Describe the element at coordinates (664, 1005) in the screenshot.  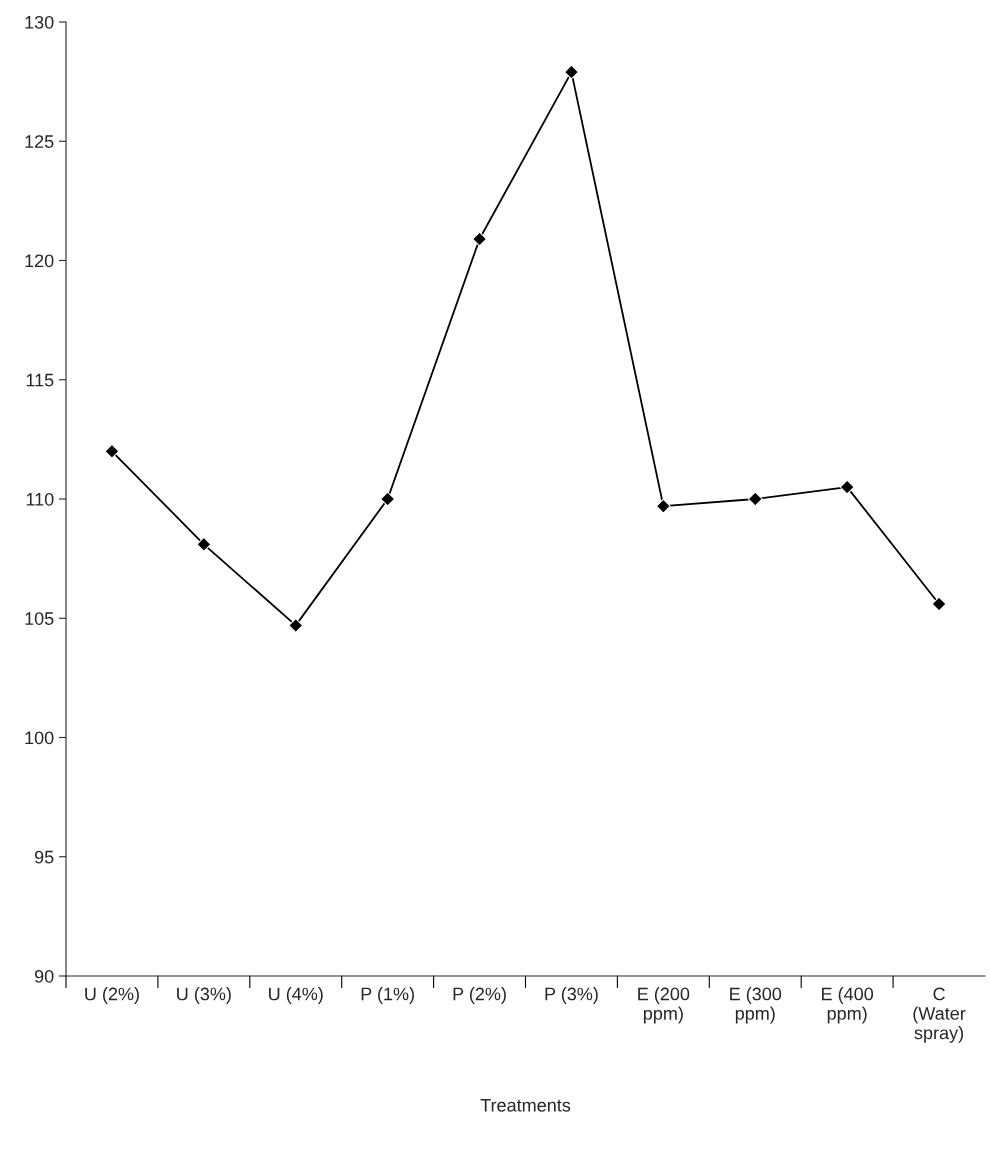
I see `x-tick-label: E (200 ppm)` at that location.